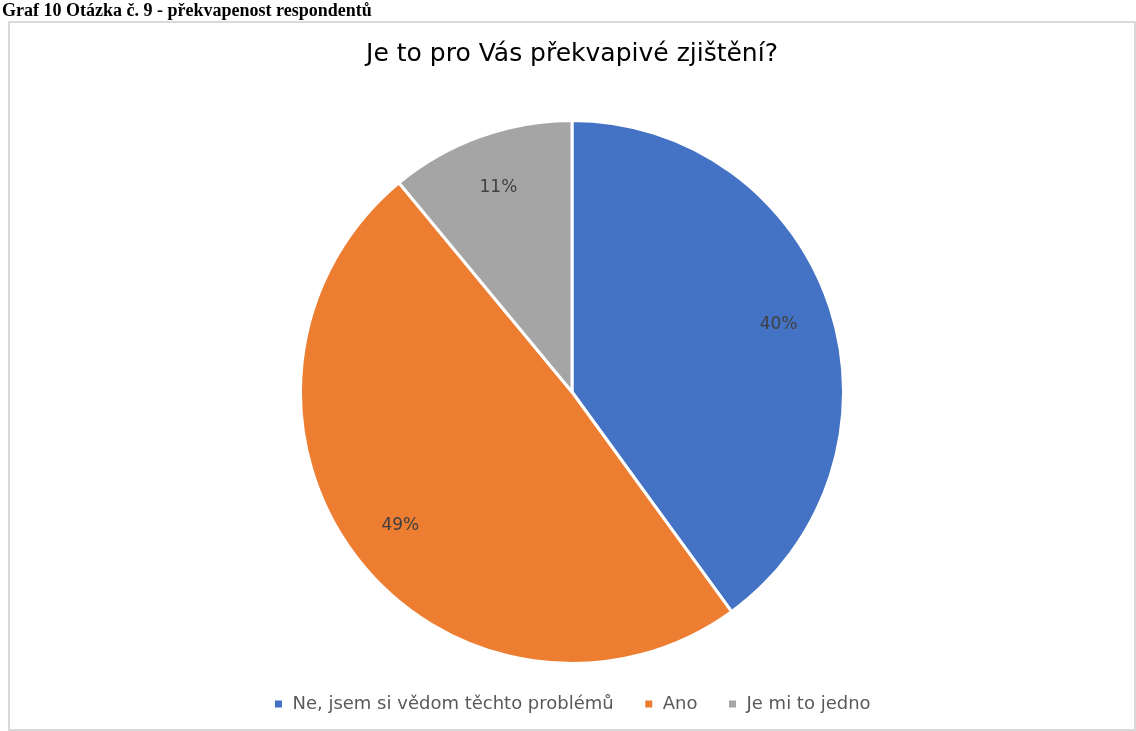 The image size is (1136, 731). I want to click on data-label: 49%, so click(400, 523).